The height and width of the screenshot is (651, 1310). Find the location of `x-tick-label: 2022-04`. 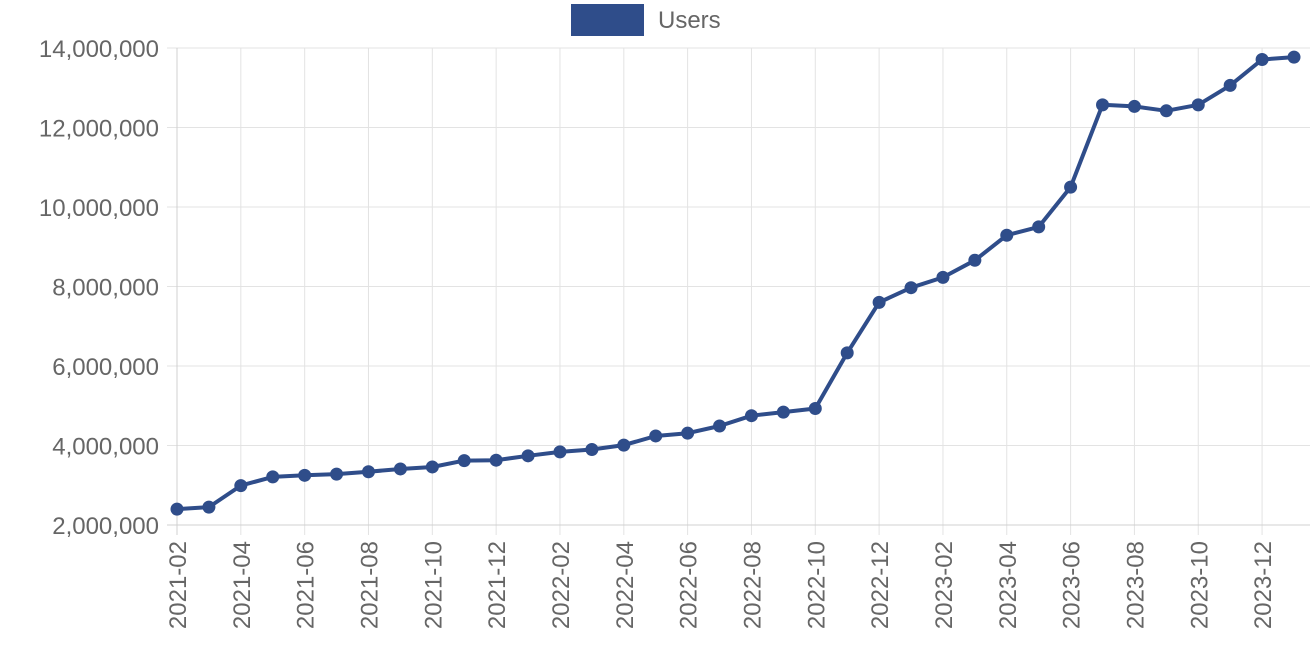

x-tick-label: 2022-04 is located at coordinates (625, 585).